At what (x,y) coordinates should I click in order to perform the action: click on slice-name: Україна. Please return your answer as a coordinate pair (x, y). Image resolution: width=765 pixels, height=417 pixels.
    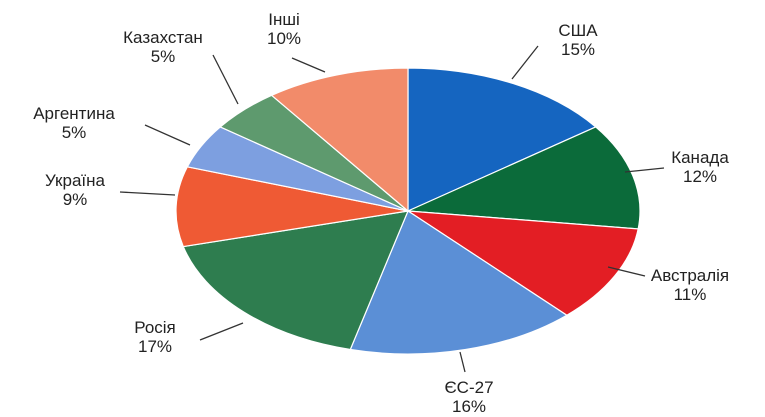
    Looking at the image, I should click on (75, 180).